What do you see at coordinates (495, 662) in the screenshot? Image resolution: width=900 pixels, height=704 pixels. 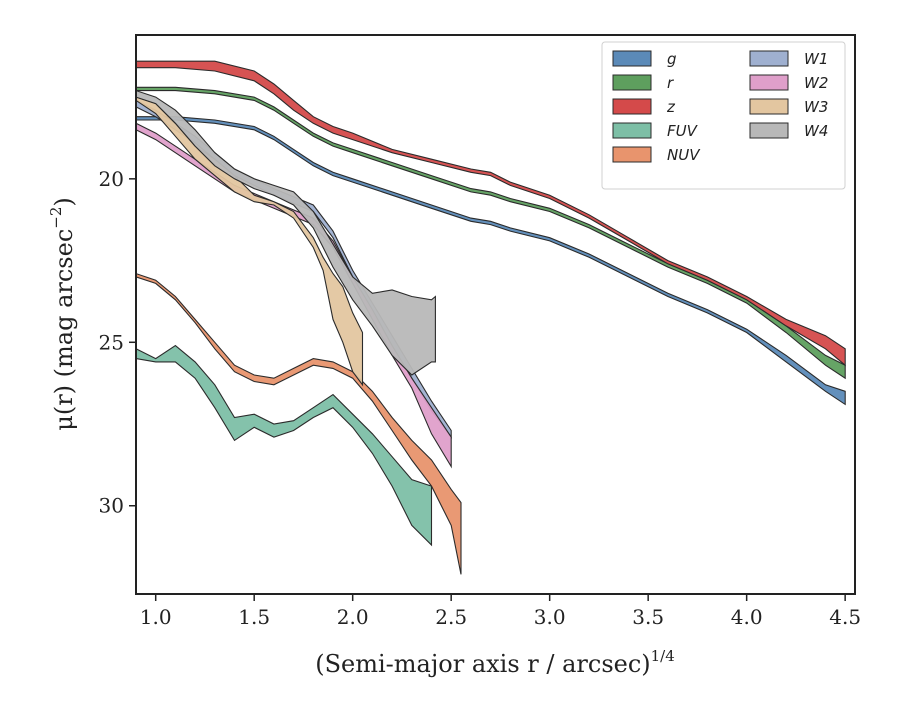 I see `x-axis-label: (Semi-major axis r / arcsec)1/4` at bounding box center [495, 662].